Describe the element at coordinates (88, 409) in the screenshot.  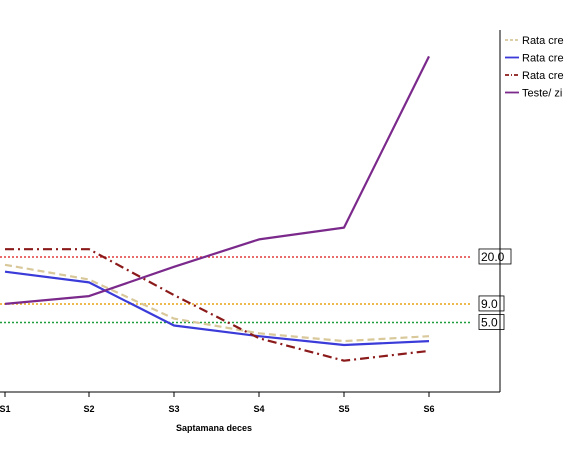
I see `x-tick-label: S2` at that location.